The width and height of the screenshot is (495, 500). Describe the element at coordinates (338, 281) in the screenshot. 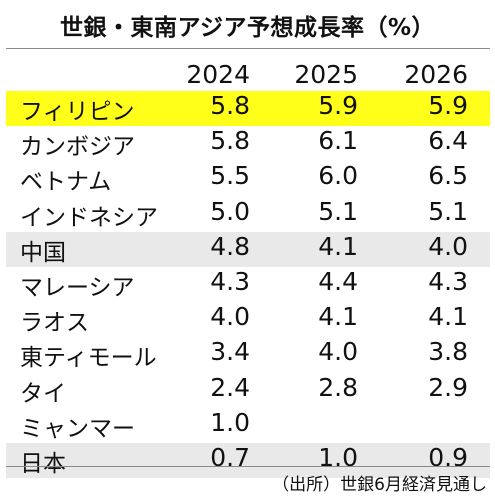

I see `value-cell-2025: 4.4` at that location.